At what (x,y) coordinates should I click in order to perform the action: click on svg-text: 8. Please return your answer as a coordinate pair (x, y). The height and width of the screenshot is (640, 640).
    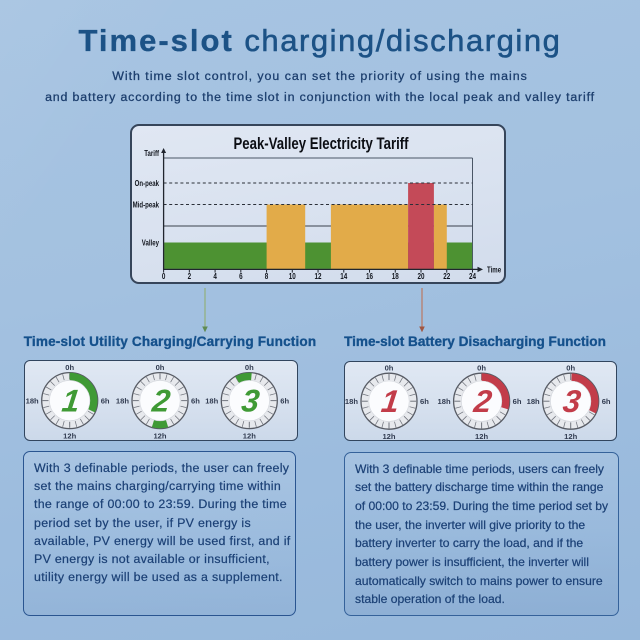
    Looking at the image, I should click on (267, 276).